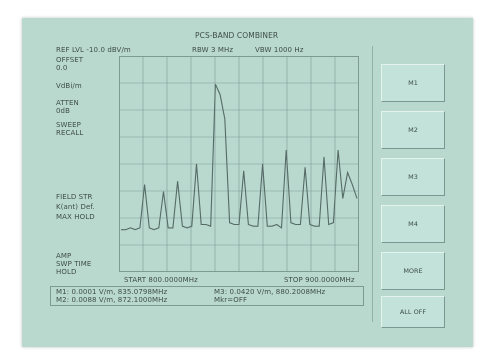 Image resolution: width=478 pixels, height=353 pixels. I want to click on marker-1-readout: M1: 0.0001 V/m, 835.0798MHz, so click(112, 292).